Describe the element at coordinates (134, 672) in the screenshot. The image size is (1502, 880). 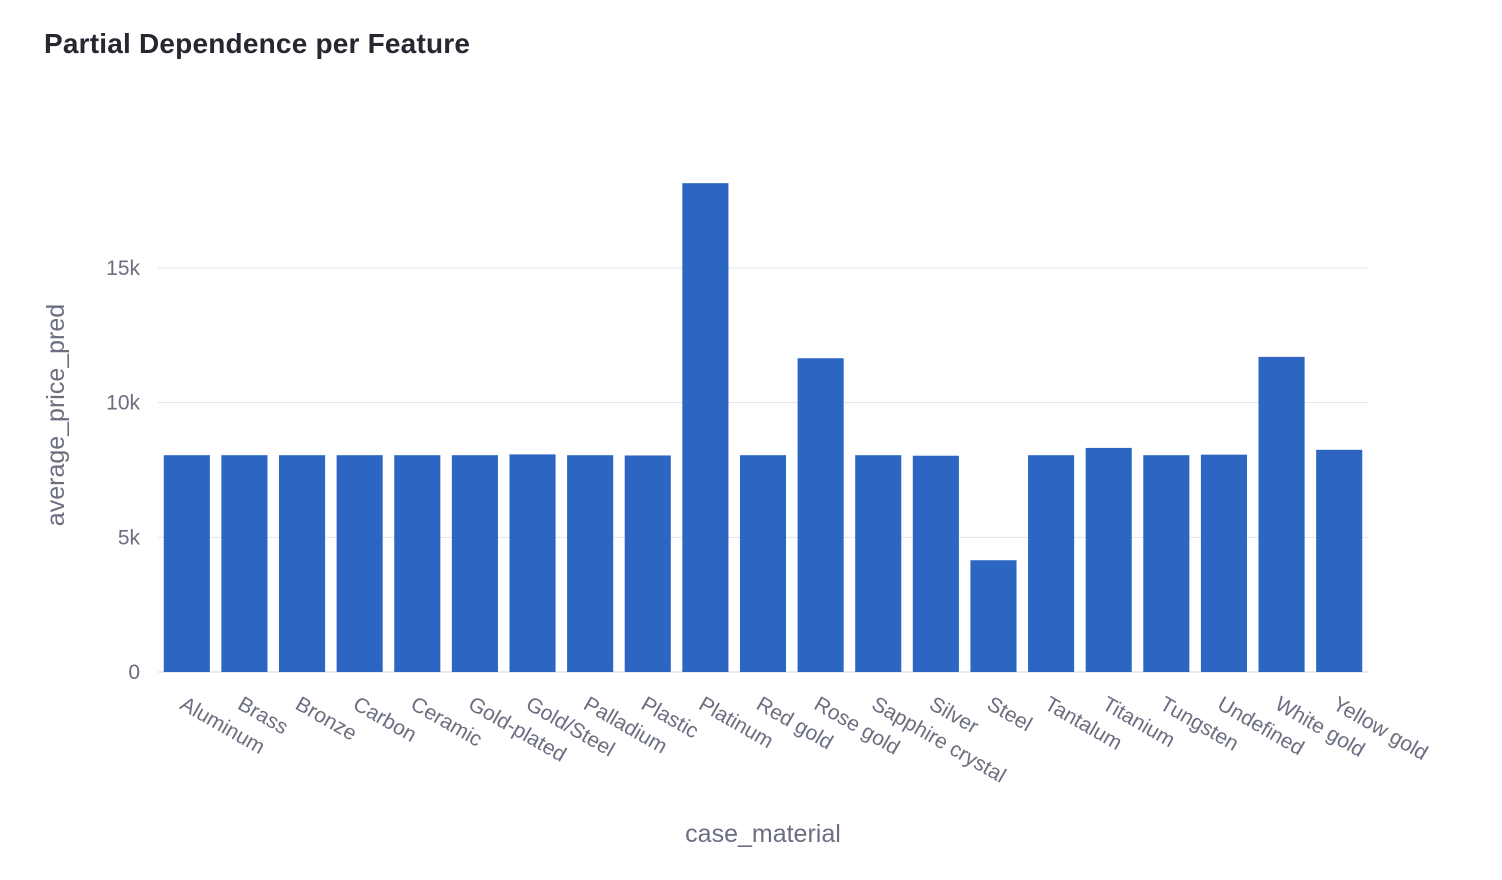
I see `y-tick-label: 0` at that location.